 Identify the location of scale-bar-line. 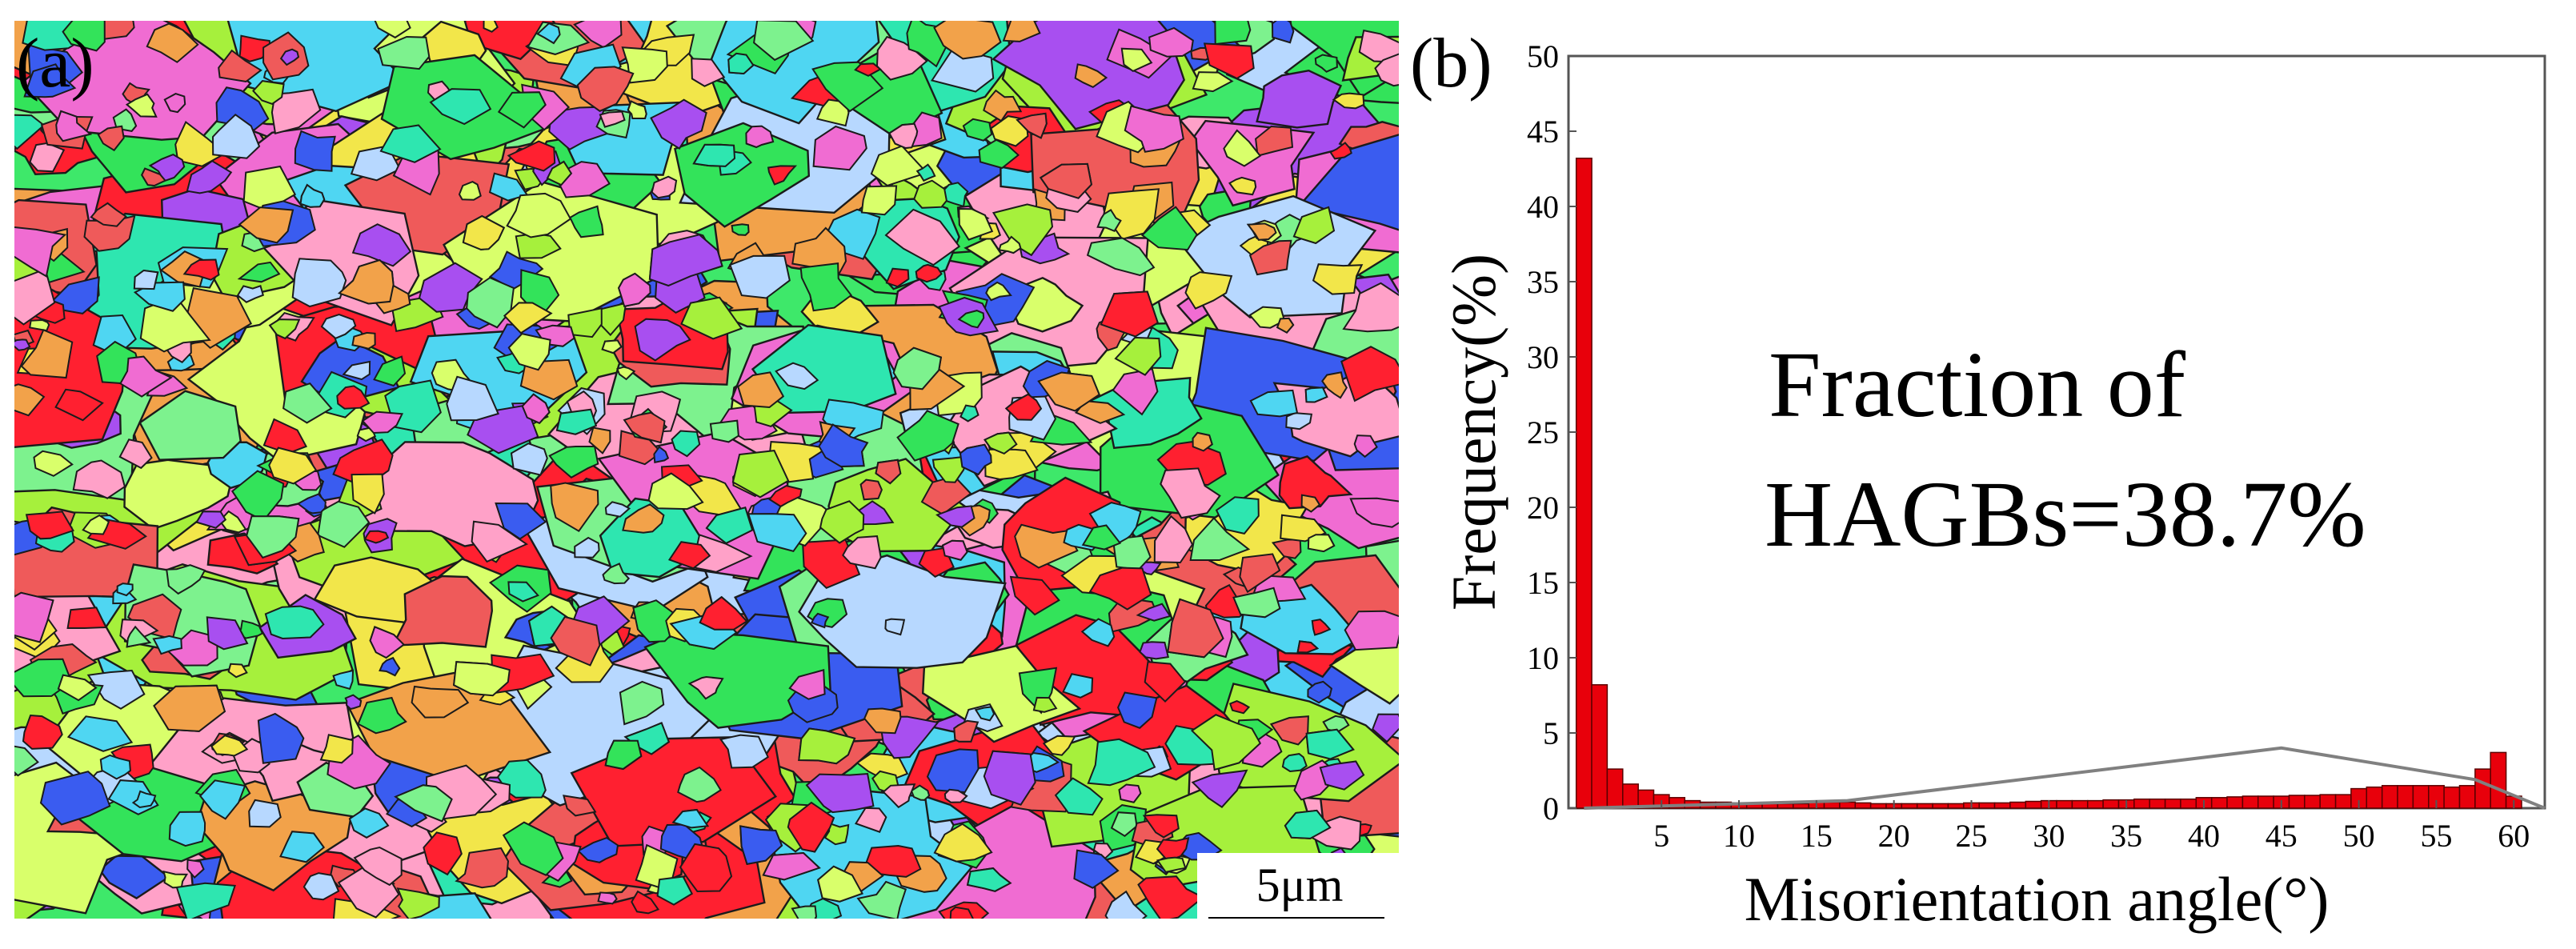
(1296, 918).